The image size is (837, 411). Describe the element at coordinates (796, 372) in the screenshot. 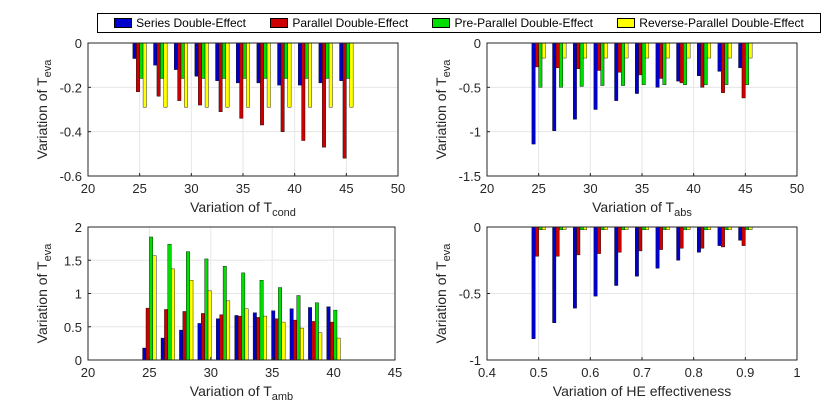

I see `x-tick-label: 1` at that location.